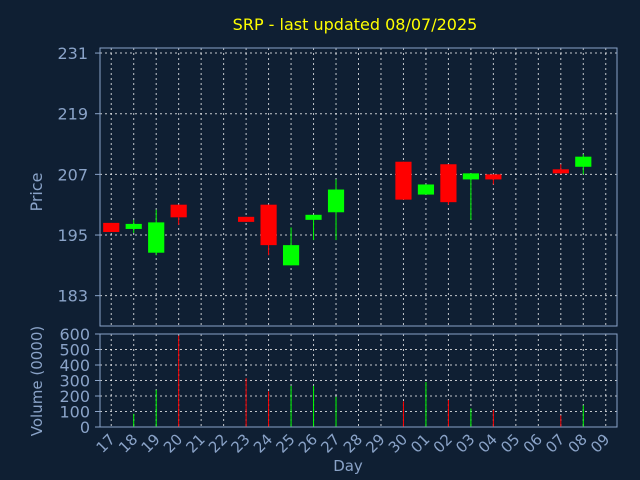 This screenshot has height=480, width=640. Describe the element at coordinates (355, 24) in the screenshot. I see `chart-title: SRP - last updated 08/07/2025` at that location.